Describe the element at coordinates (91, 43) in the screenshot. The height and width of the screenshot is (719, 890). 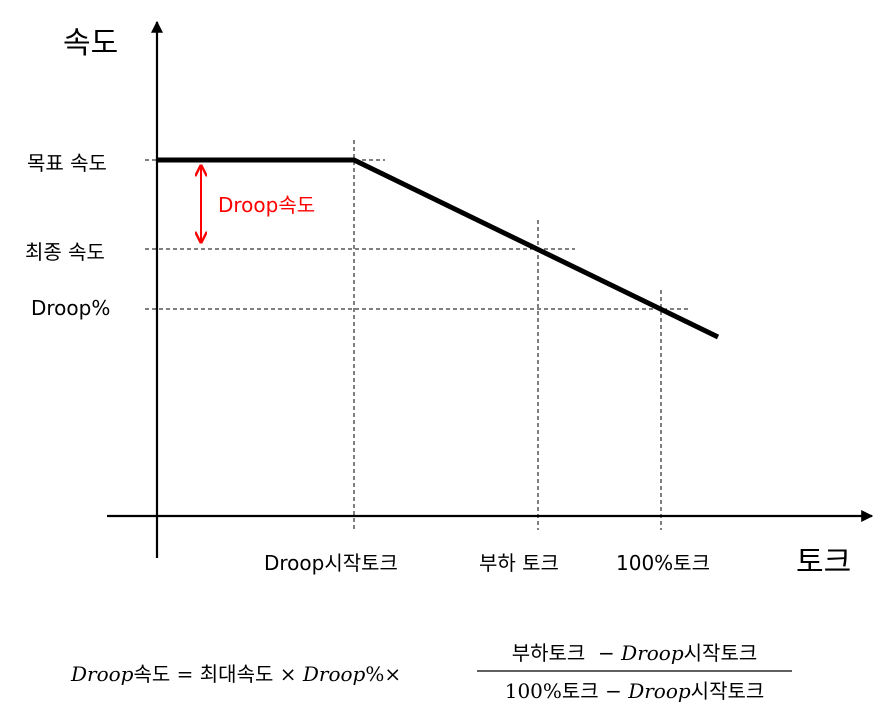
I see `y-axis-title: 속도` at that location.